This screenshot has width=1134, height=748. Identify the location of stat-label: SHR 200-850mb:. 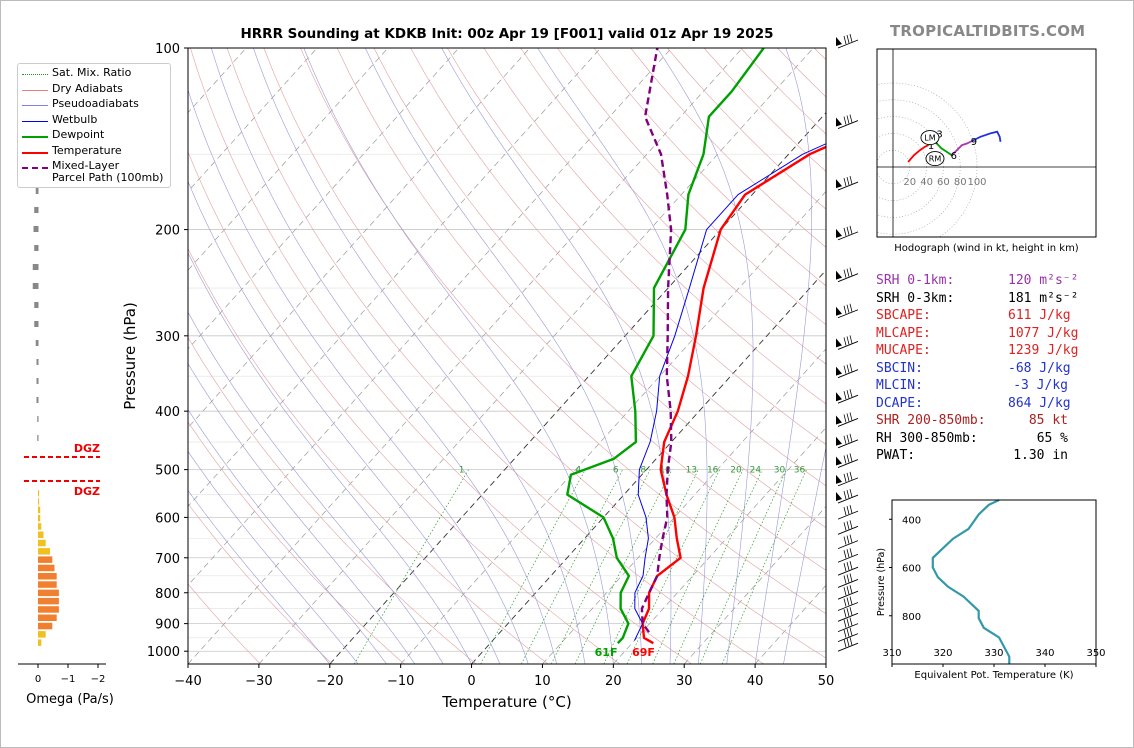
(931, 420).